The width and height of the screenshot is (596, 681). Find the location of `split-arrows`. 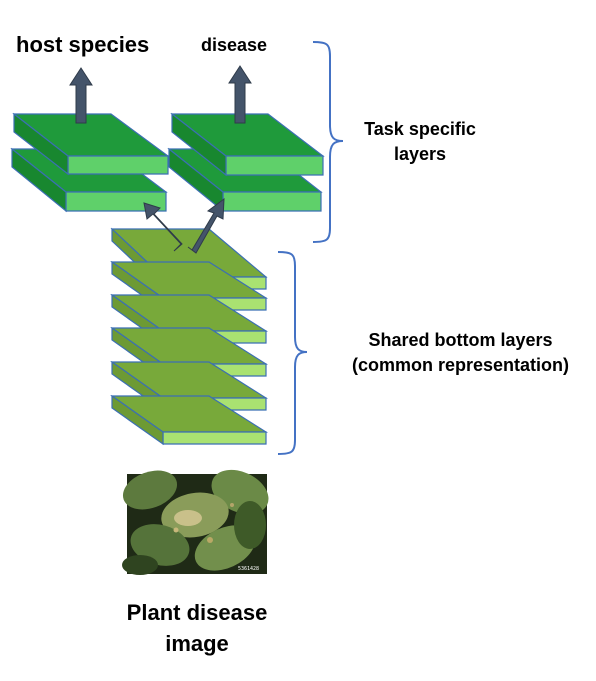

split-arrows is located at coordinates (184, 225).